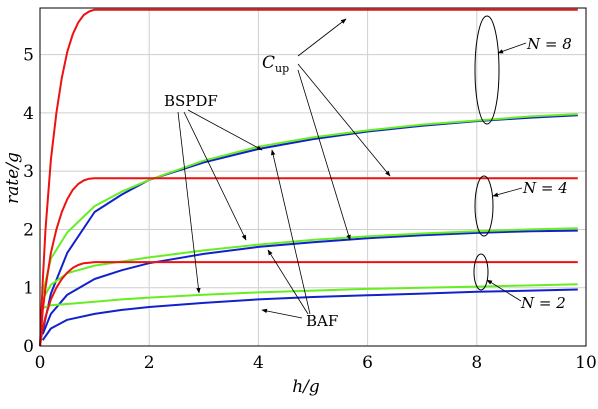  What do you see at coordinates (306, 387) in the screenshot?
I see `x-axis-title: h/g` at bounding box center [306, 387].